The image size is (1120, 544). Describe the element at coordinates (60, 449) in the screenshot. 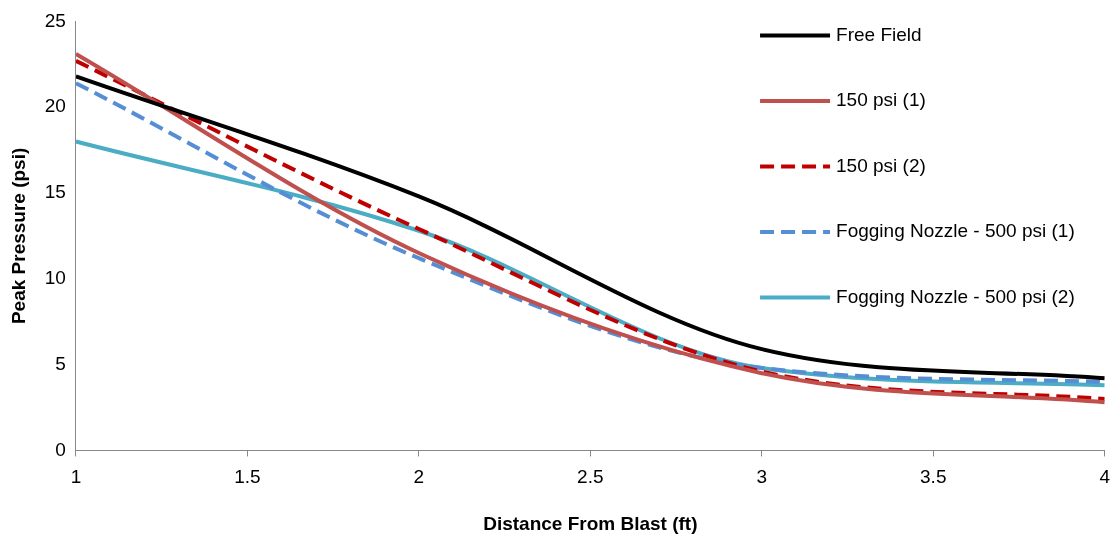

I see `y-tick-label: 0` at that location.